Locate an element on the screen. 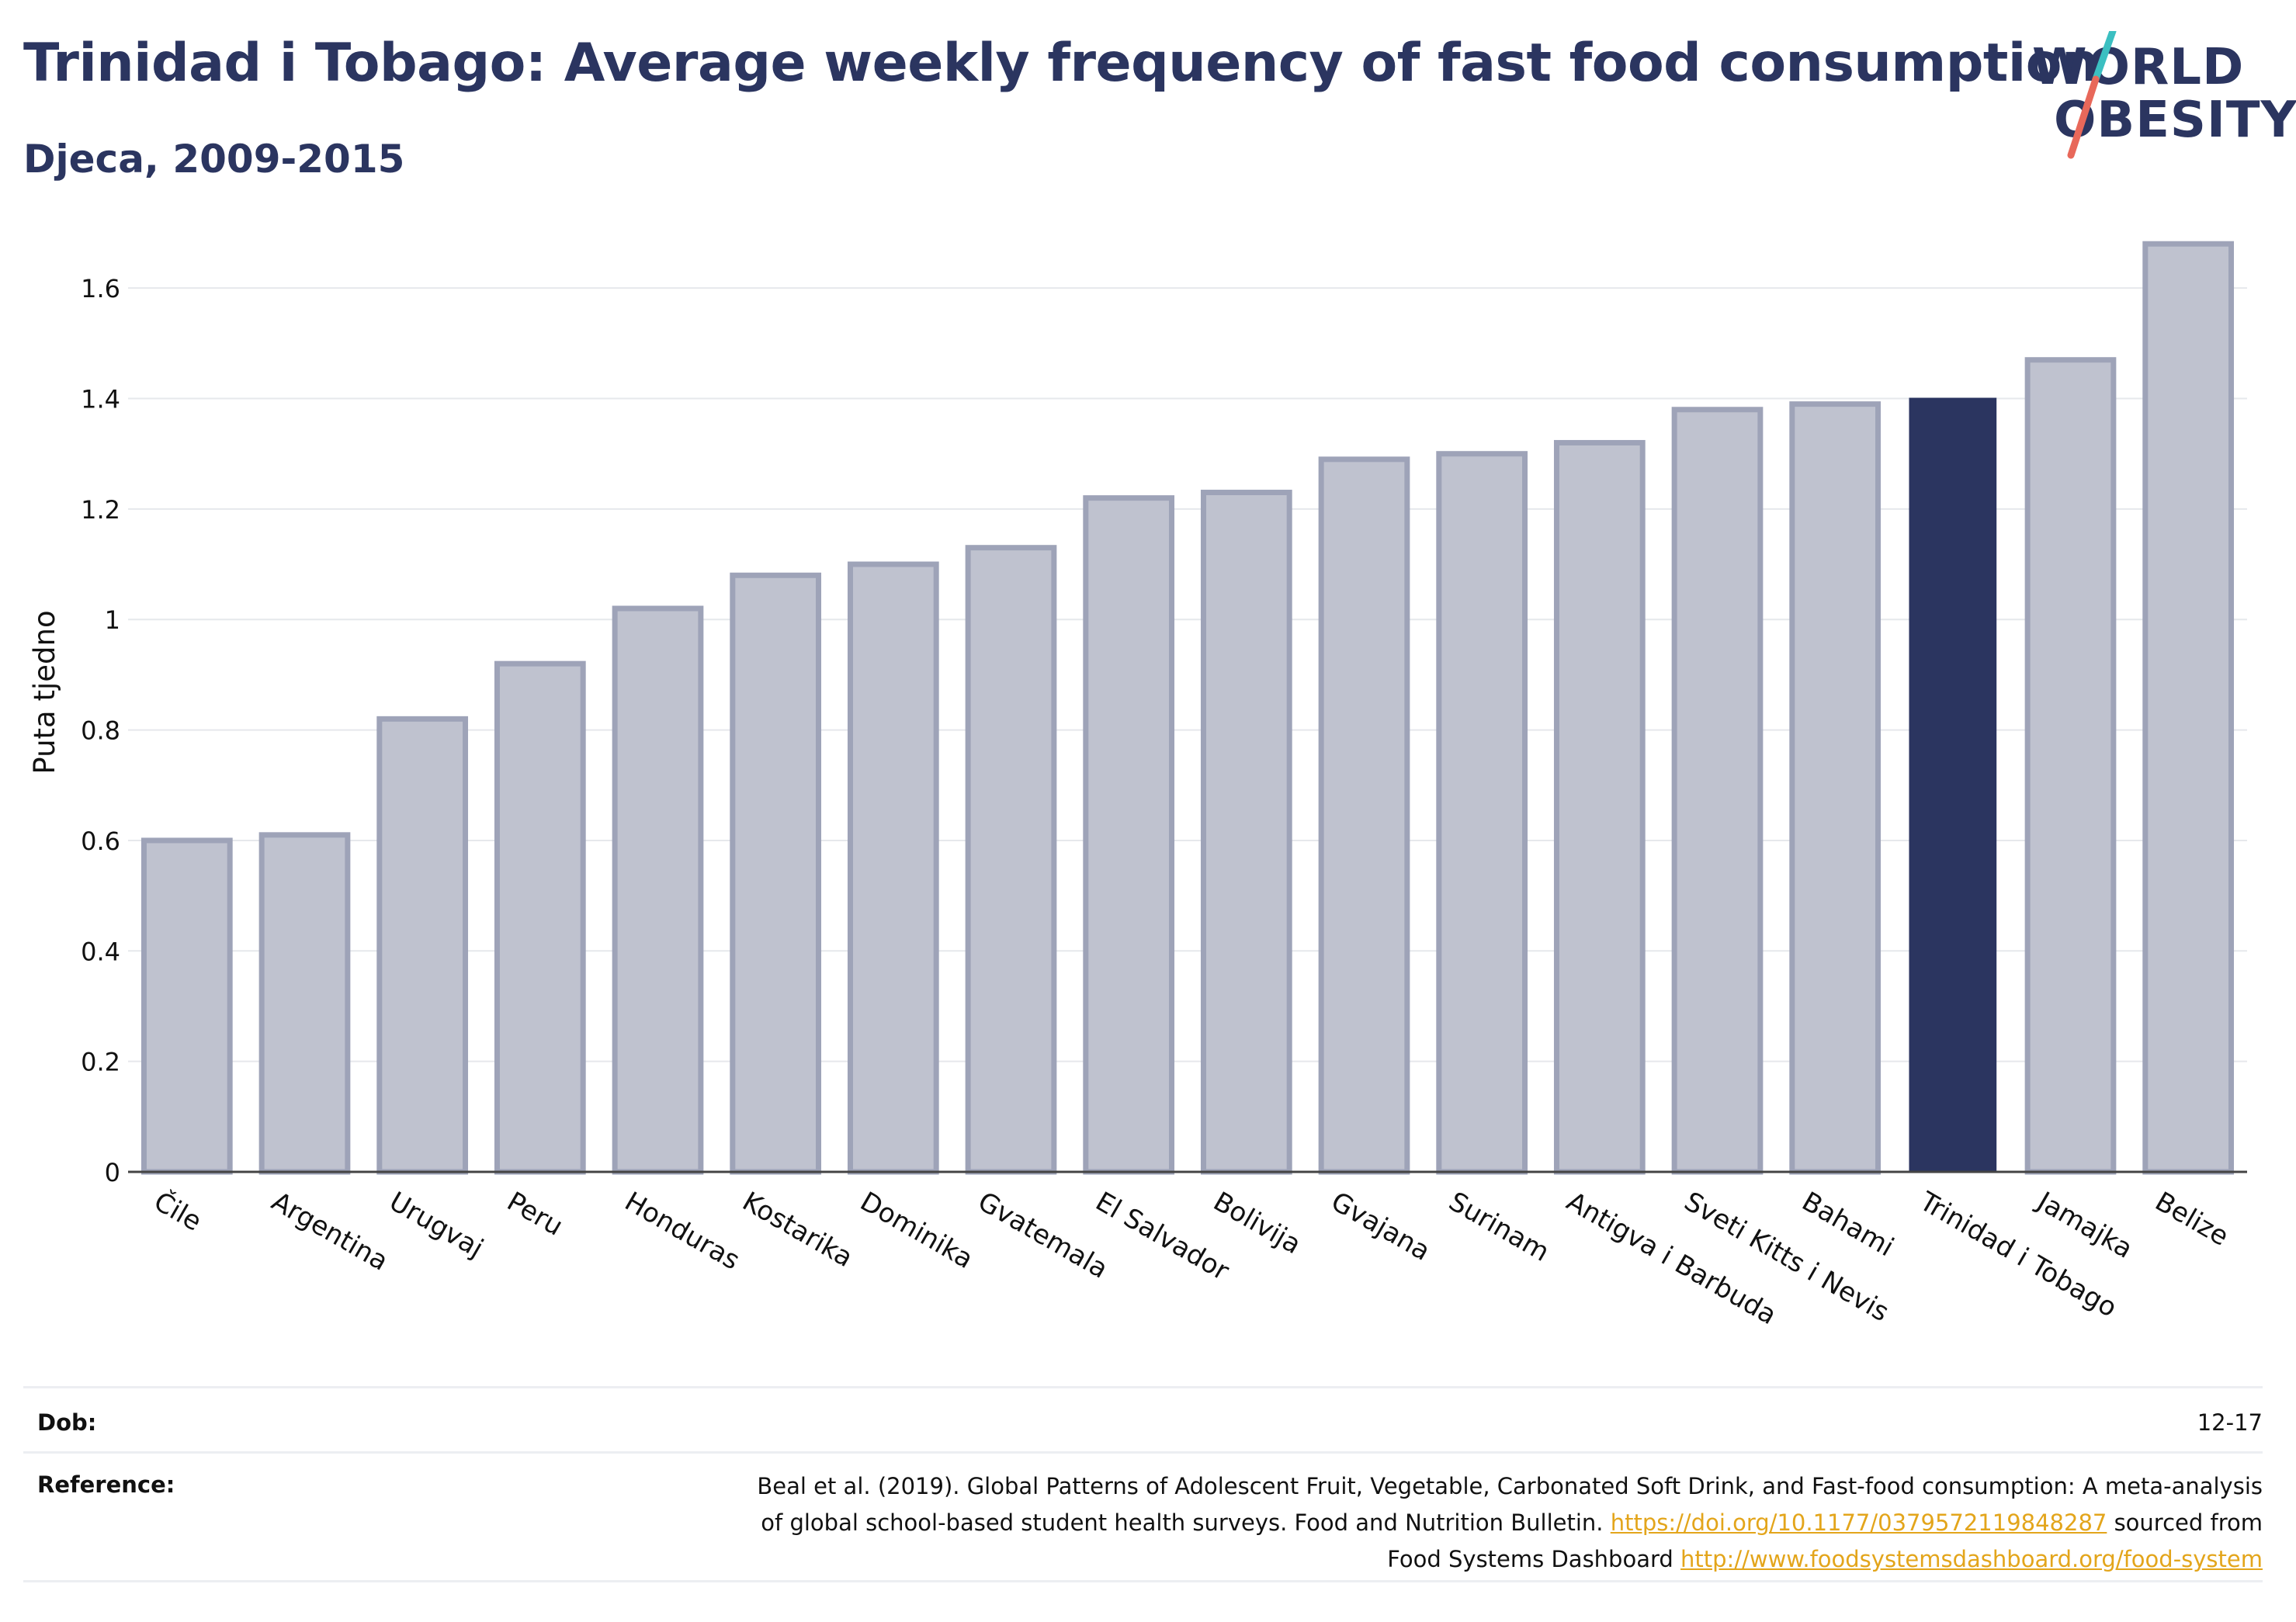  reference-label: Reference: is located at coordinates (106, 1484).